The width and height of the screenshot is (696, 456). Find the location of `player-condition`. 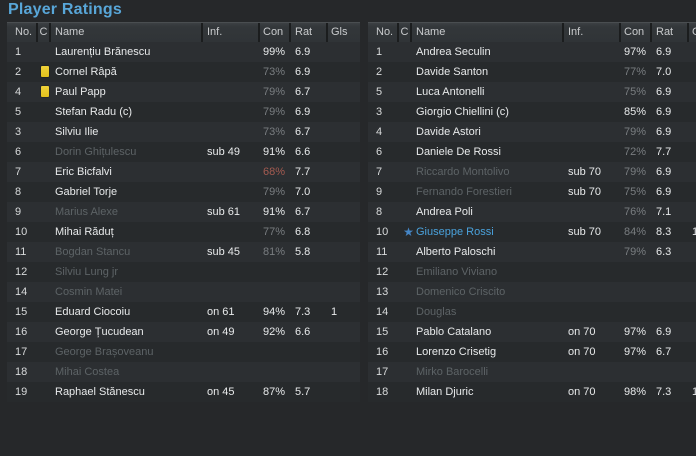

player-condition is located at coordinates (636, 292).